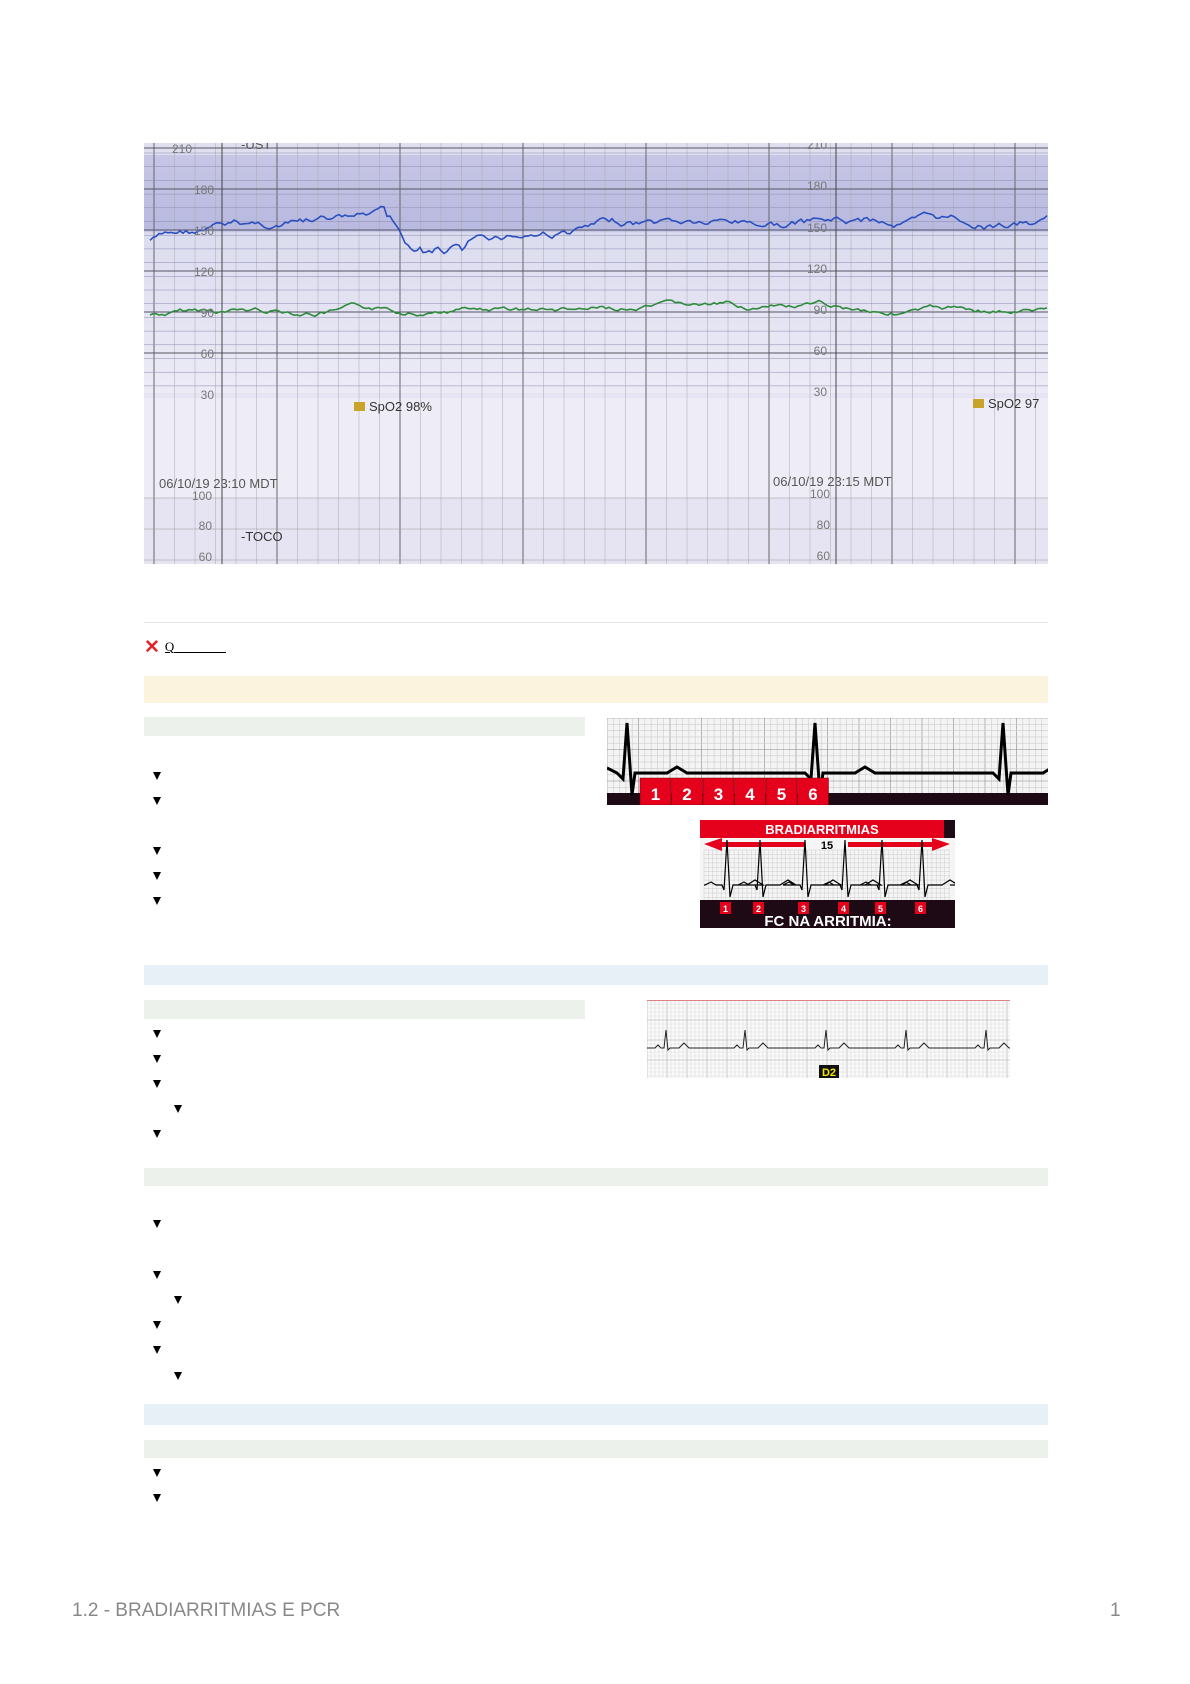 This screenshot has width=1190, height=1684. I want to click on beat-number: 2, so click(758, 909).